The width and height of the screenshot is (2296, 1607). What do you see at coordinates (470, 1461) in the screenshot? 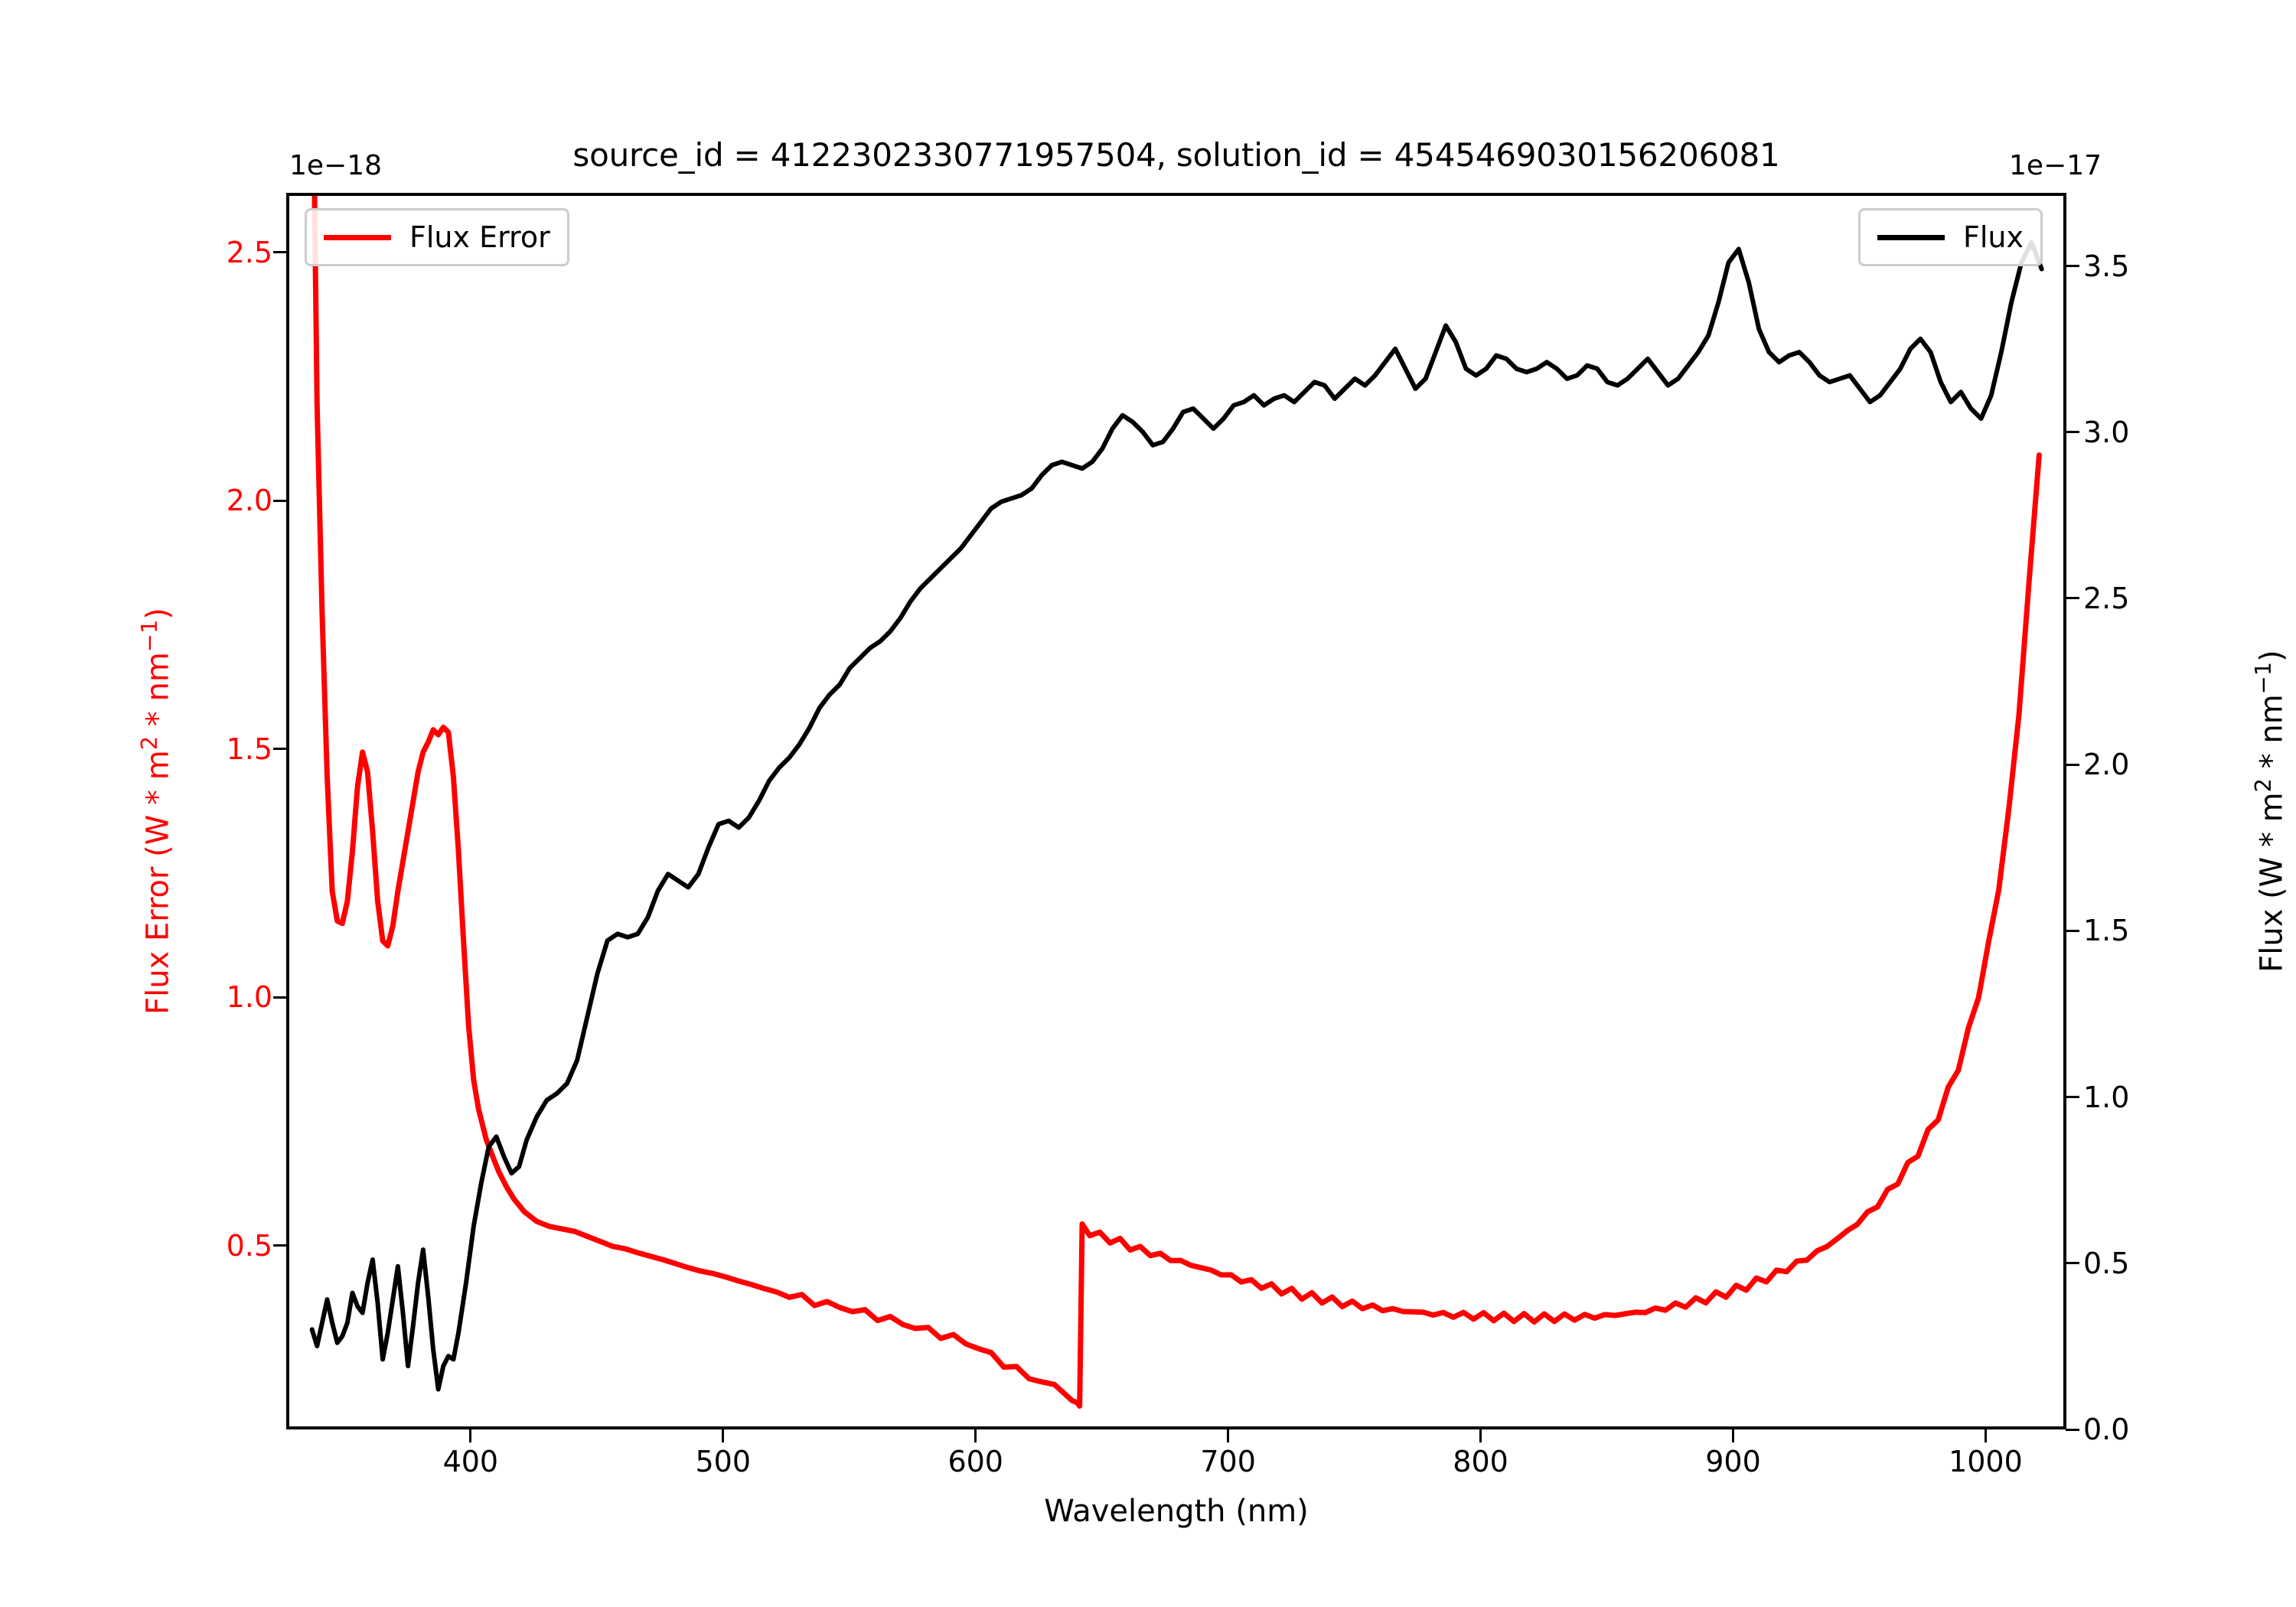
I see `x-tick-label: 400` at bounding box center [470, 1461].